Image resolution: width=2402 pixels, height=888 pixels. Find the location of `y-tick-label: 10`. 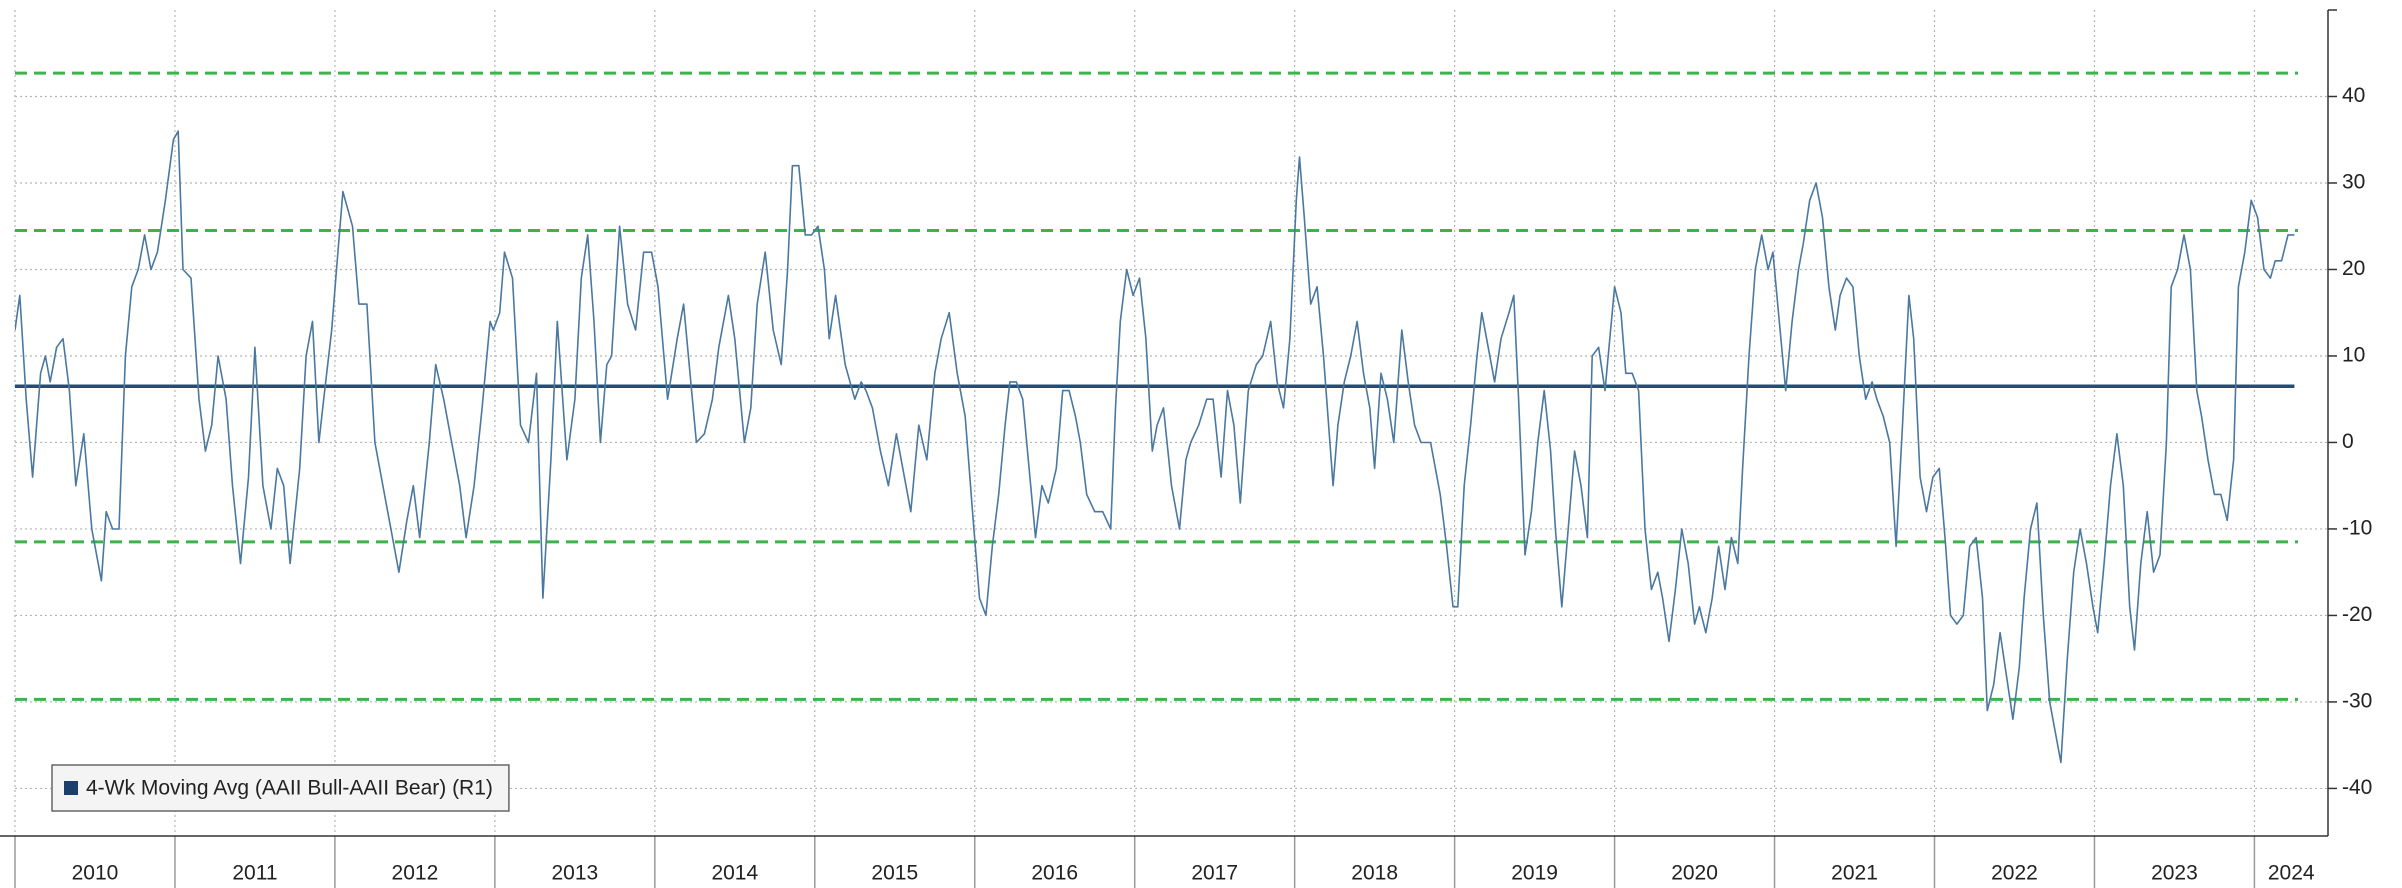

y-tick-label: 10 is located at coordinates (2353, 355).